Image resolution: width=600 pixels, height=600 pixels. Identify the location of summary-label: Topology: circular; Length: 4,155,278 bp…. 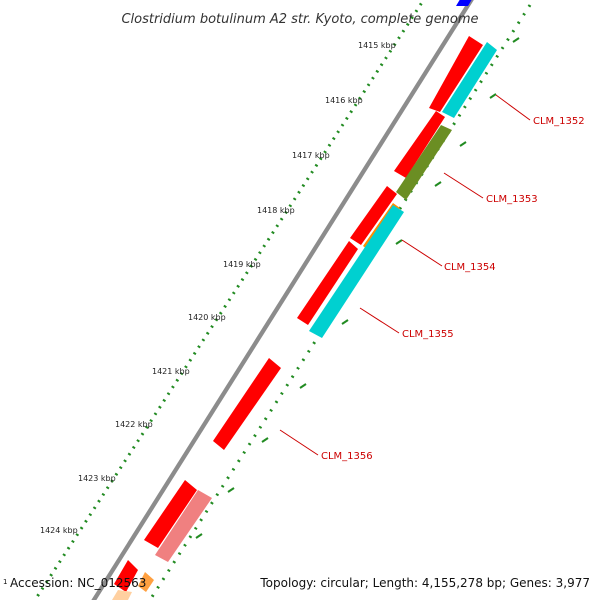
(424, 583).